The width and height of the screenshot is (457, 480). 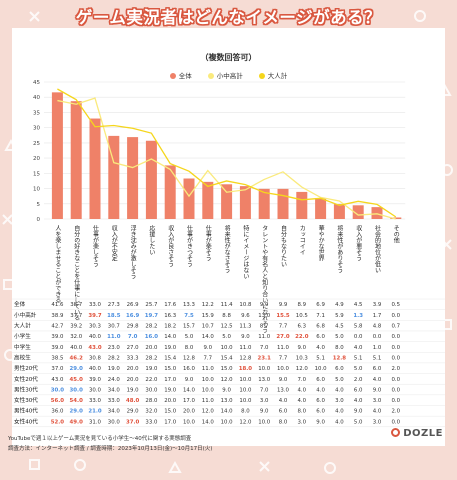 What do you see at coordinates (95, 245) in the screenshot?
I see `category-label: 仕事が楽しそう` at bounding box center [95, 245].